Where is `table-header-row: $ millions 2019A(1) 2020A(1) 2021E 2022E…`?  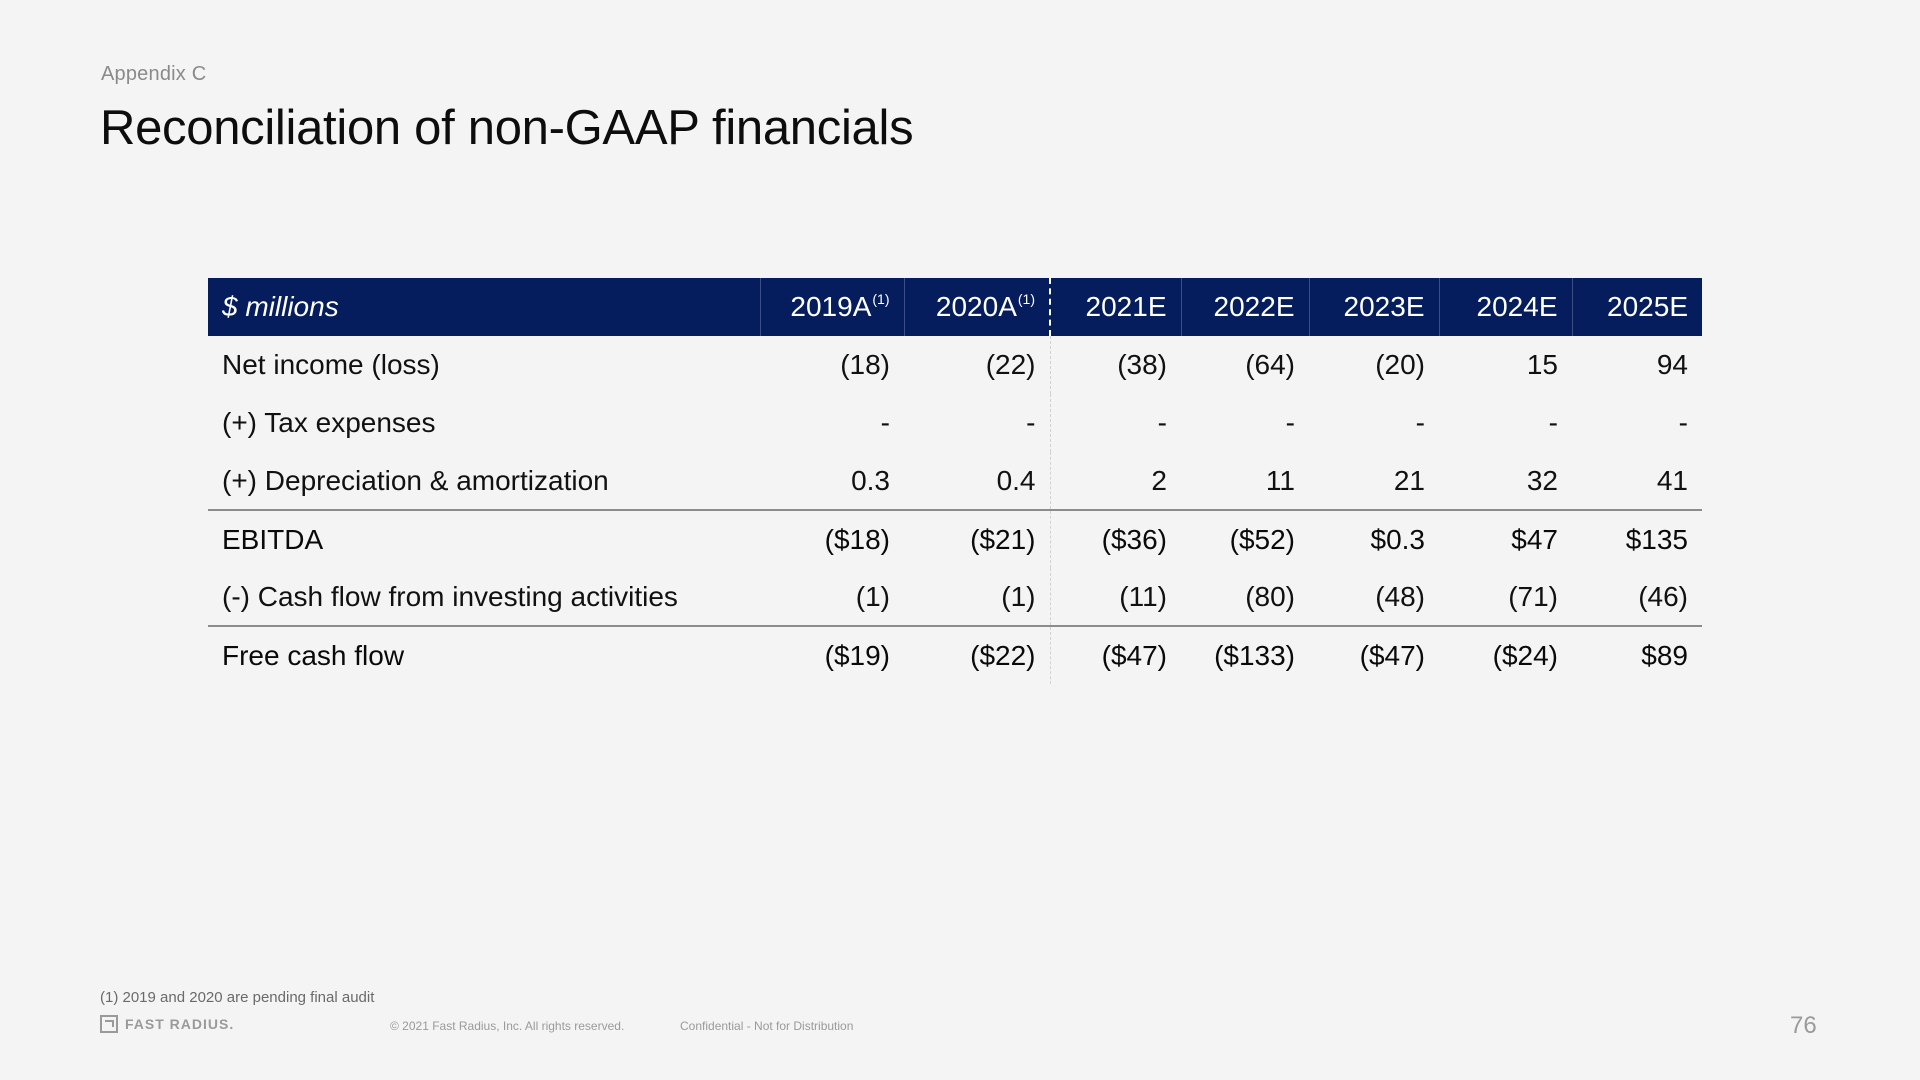 table-header-row: $ millions 2019A(1) 2020A(1) 2021E 2022E… is located at coordinates (955, 307).